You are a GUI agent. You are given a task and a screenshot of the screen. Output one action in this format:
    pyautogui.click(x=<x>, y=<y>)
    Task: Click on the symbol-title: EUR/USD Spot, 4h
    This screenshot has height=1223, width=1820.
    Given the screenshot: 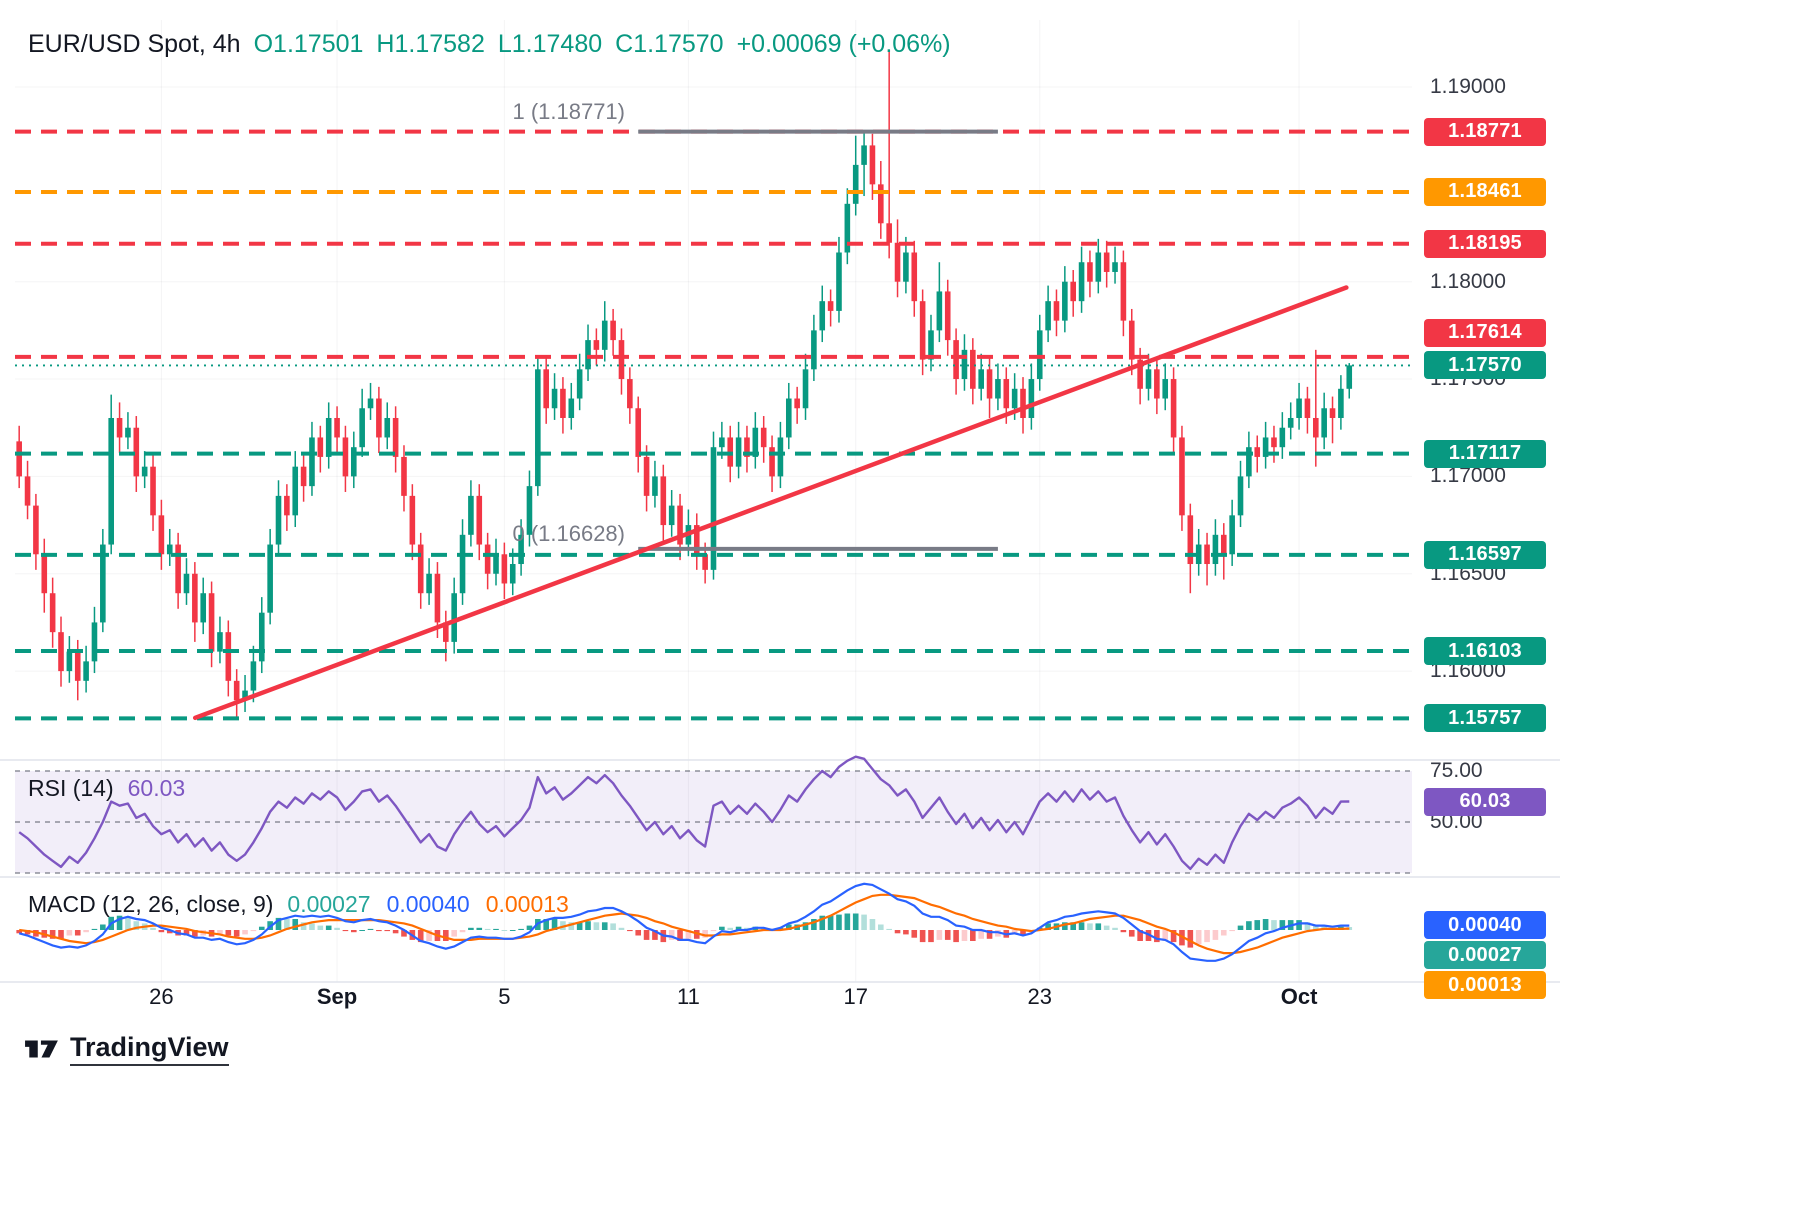 What is the action you would take?
    pyautogui.click(x=134, y=44)
    